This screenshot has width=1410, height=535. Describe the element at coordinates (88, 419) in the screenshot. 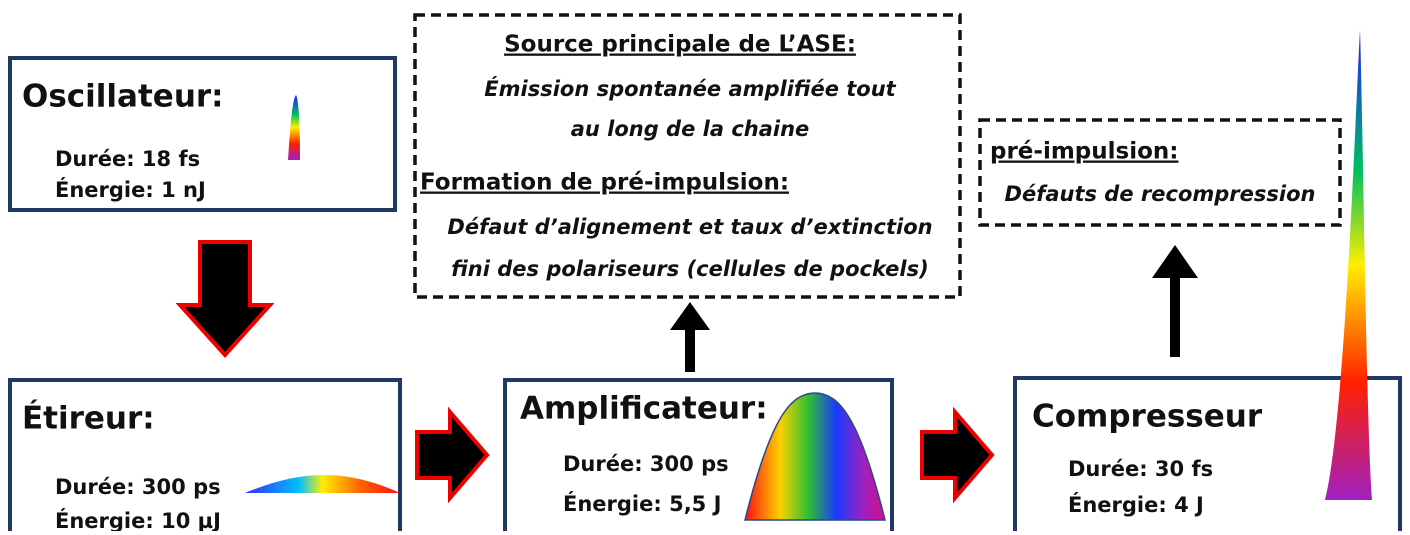

I see `stage-title: Étireur:` at that location.